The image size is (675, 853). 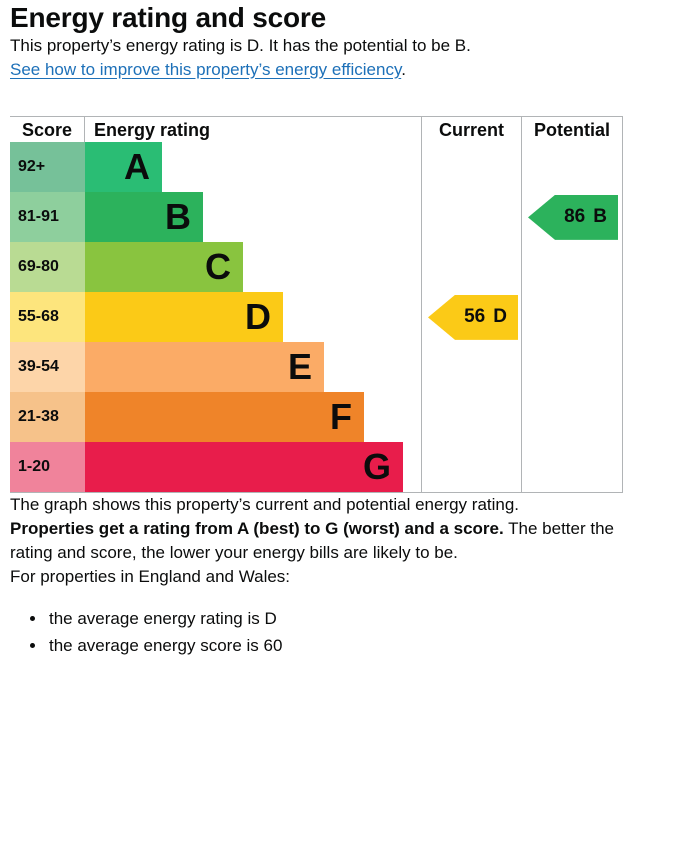 I want to click on column-header-current: Current, so click(x=471, y=130).